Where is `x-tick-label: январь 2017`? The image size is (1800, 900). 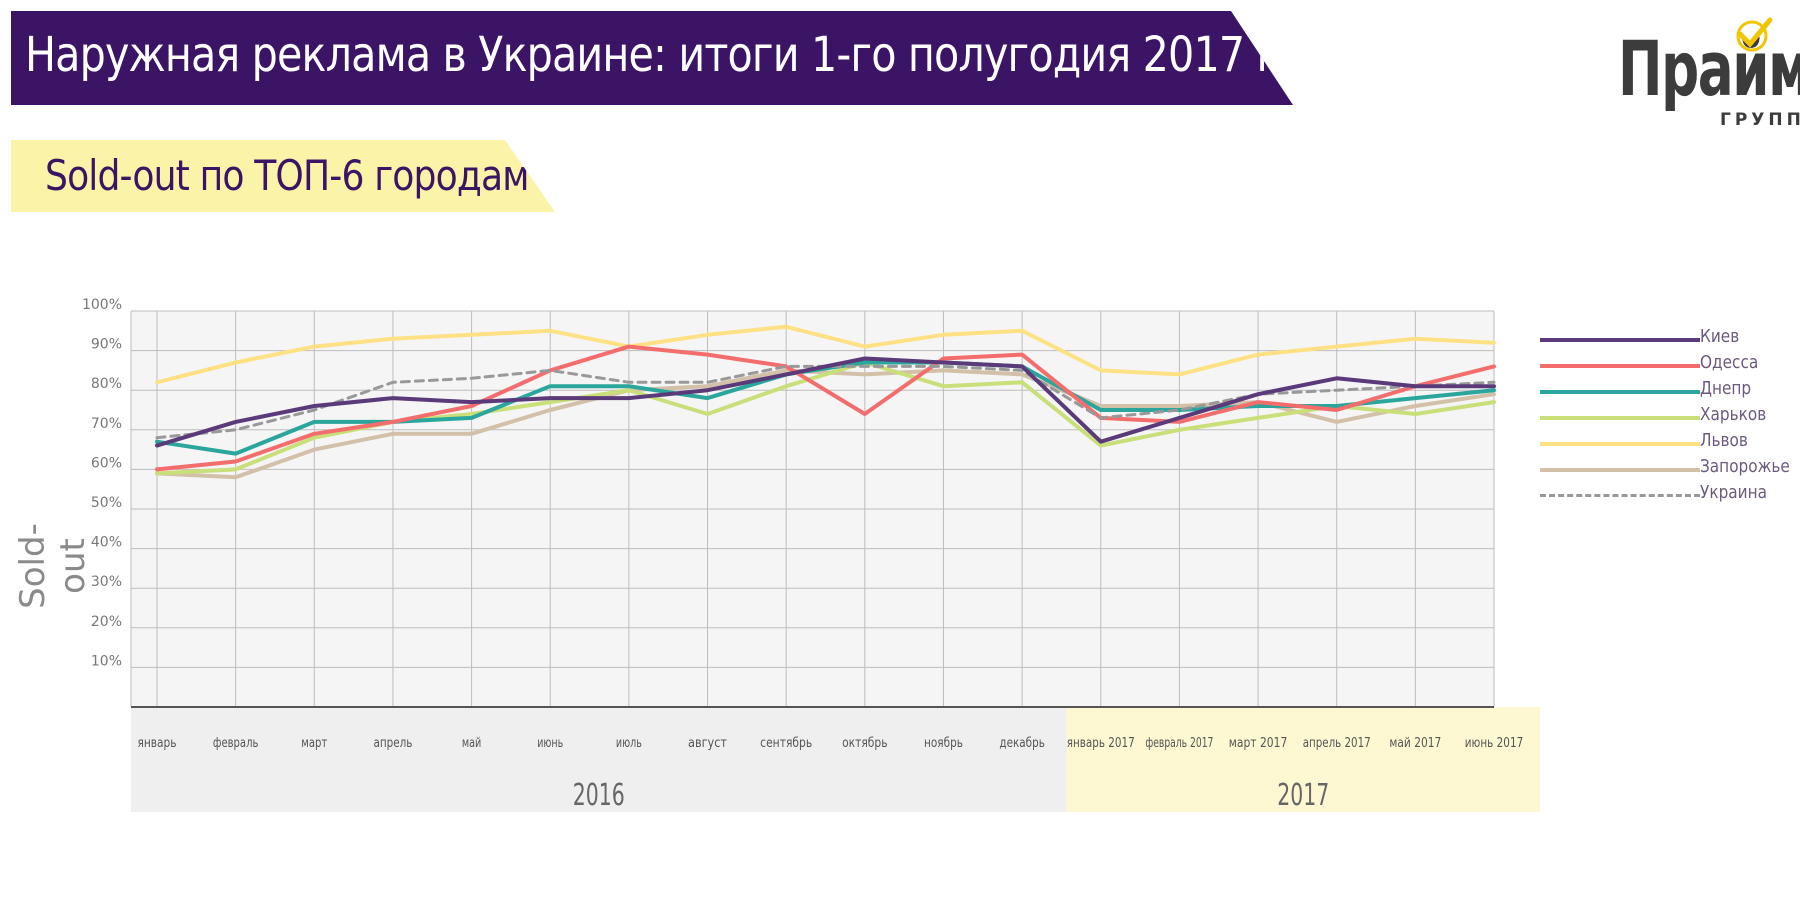 x-tick-label: январь 2017 is located at coordinates (1101, 743).